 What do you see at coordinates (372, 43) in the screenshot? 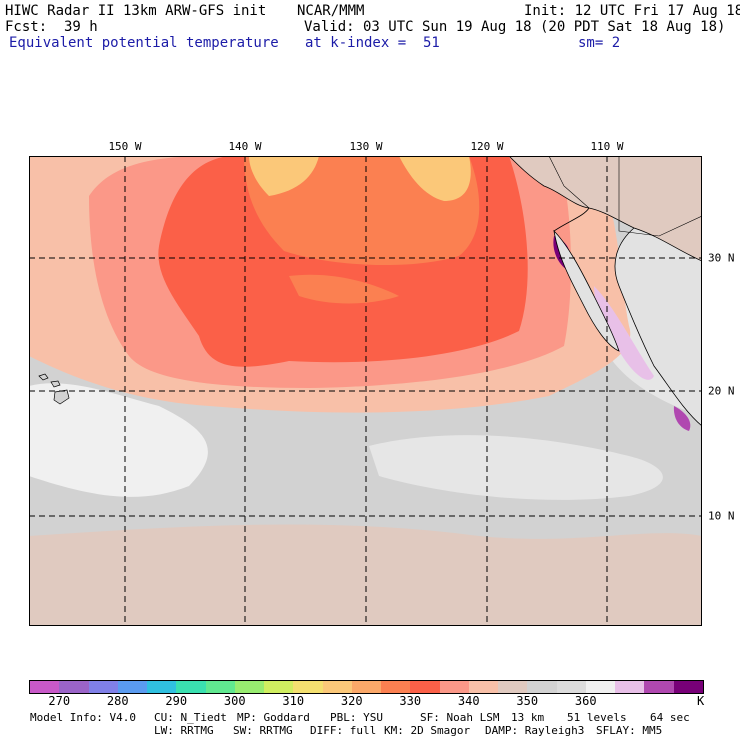
I see `level-label: at k-index = 51` at bounding box center [372, 43].